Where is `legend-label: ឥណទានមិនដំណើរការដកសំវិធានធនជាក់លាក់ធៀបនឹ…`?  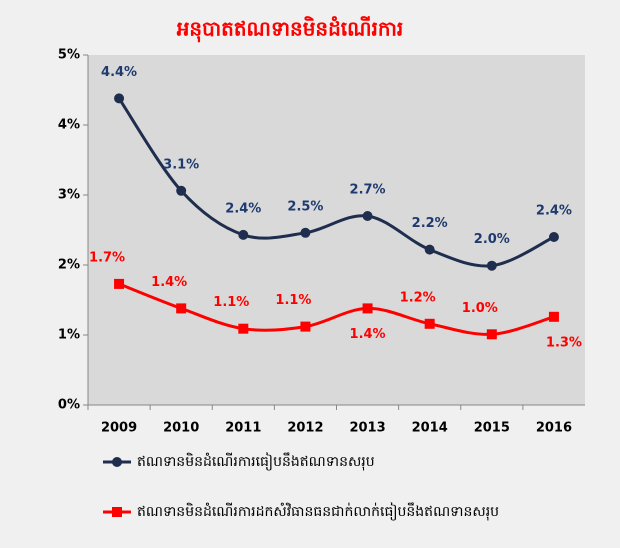
legend-label: ឥណទានមិនដំណើរការដកសំវិធានធនជាក់លាក់ធៀបនឹ… is located at coordinates (318, 511).